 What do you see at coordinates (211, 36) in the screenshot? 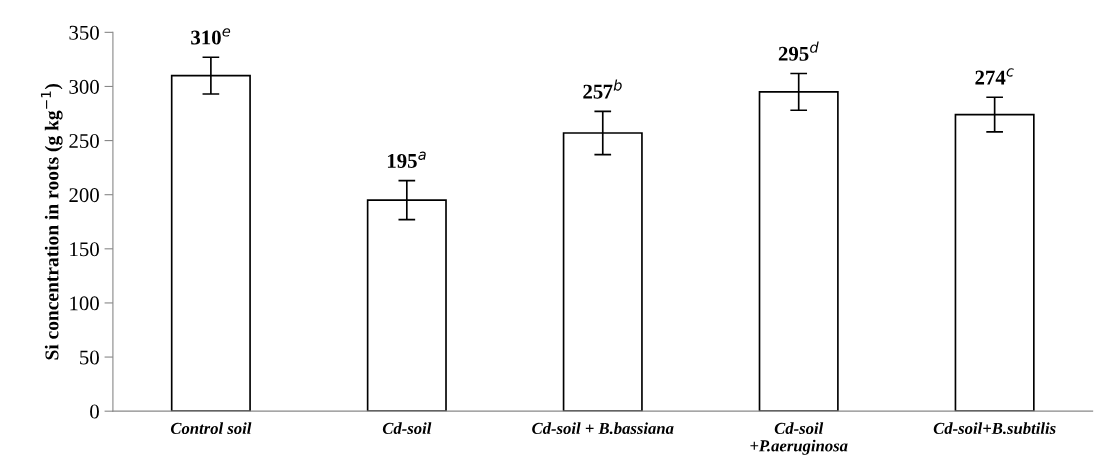
I see `data-label: 310$^{e}$` at bounding box center [211, 36].